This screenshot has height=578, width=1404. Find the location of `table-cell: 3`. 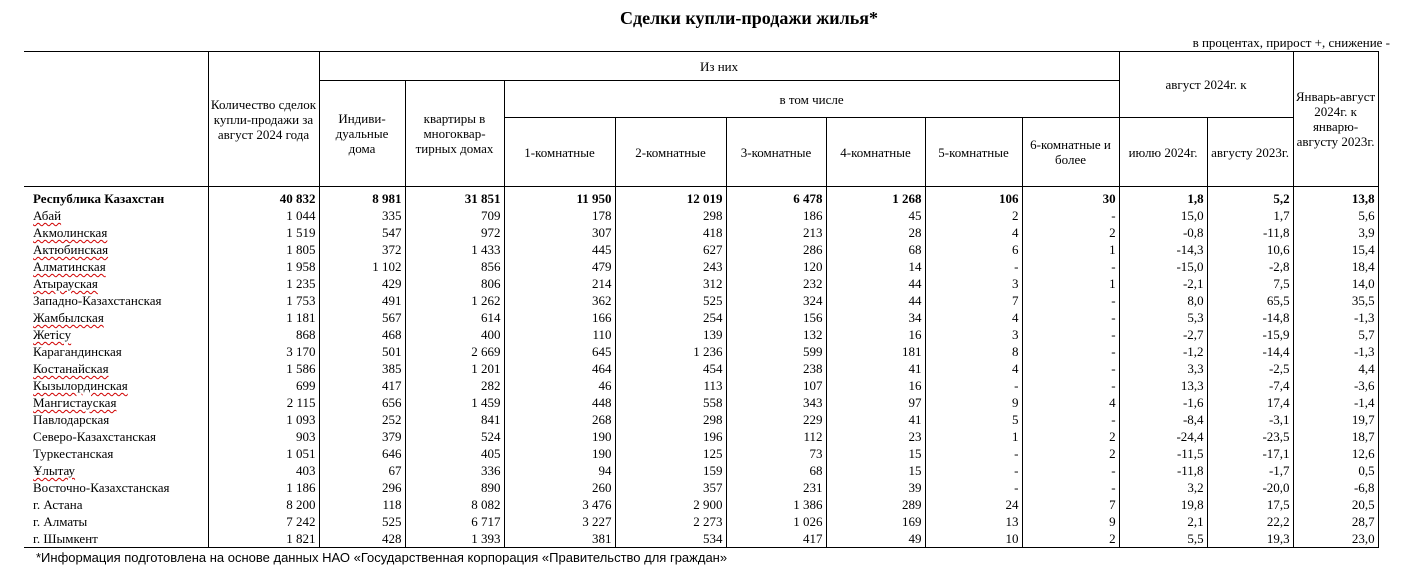

table-cell: 3 is located at coordinates (973, 334).